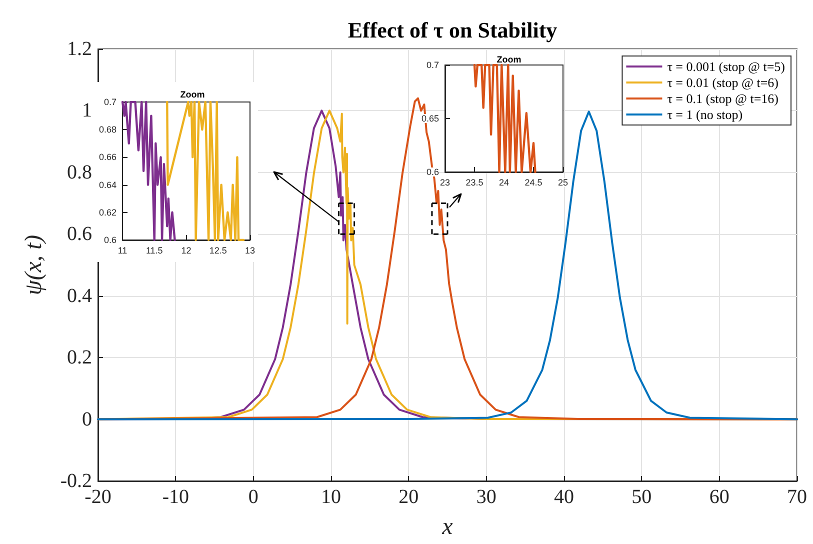 The height and width of the screenshot is (544, 813). I want to click on x-tick-label: 70, so click(797, 497).